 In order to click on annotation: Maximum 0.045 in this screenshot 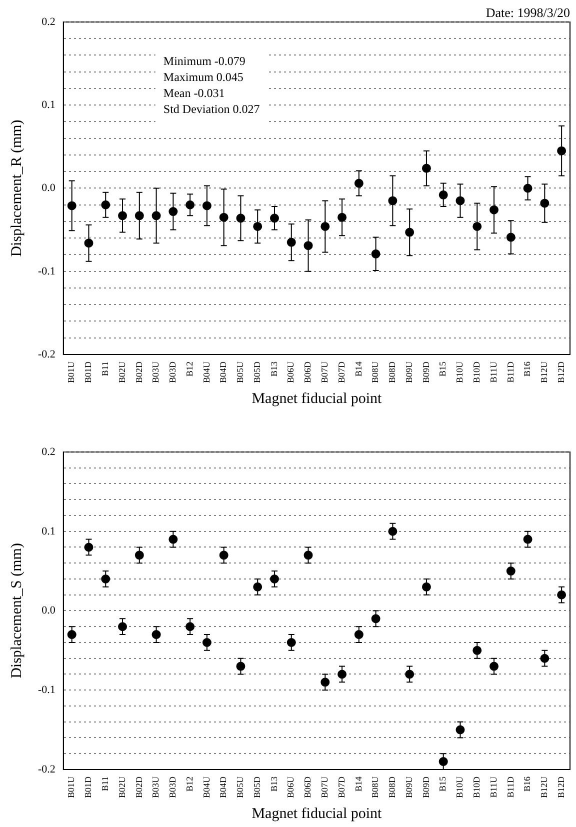, I will do `click(203, 77)`.